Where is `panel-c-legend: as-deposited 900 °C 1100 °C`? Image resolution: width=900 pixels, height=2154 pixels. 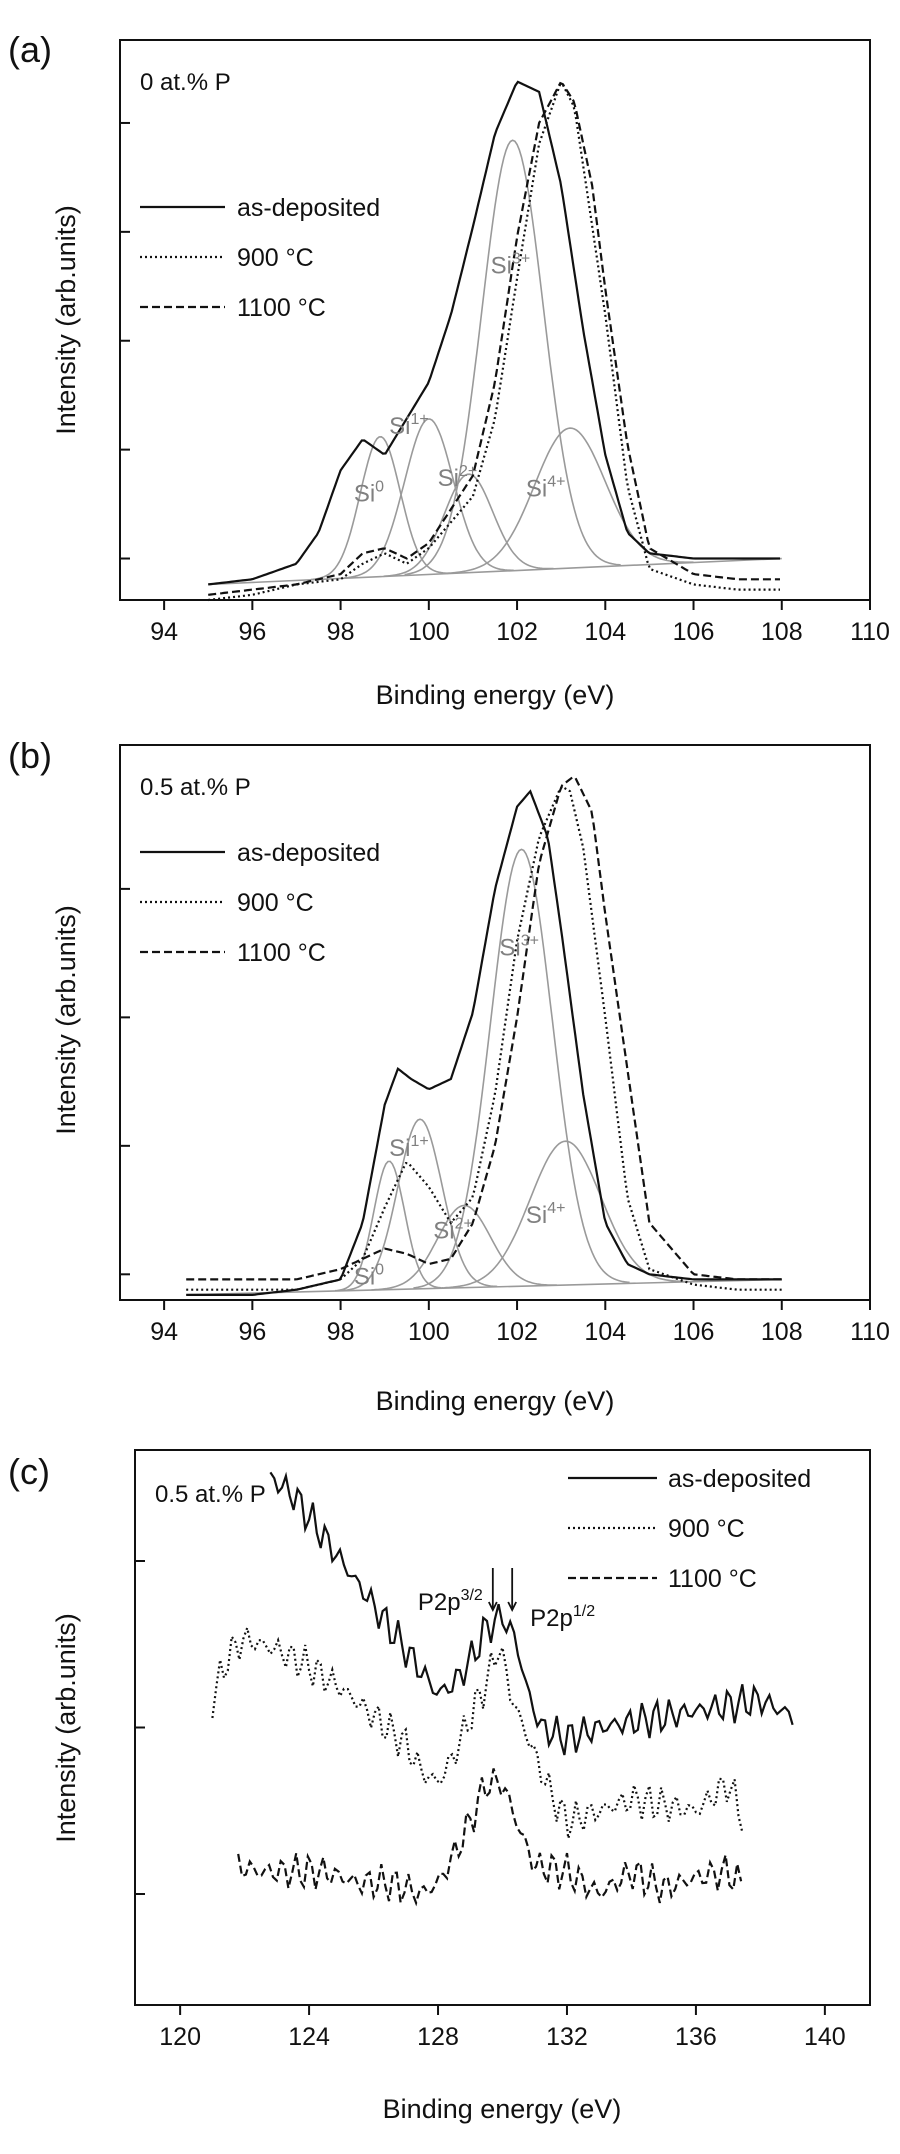 panel-c-legend: as-deposited 900 °C 1100 °C is located at coordinates (689, 1529).